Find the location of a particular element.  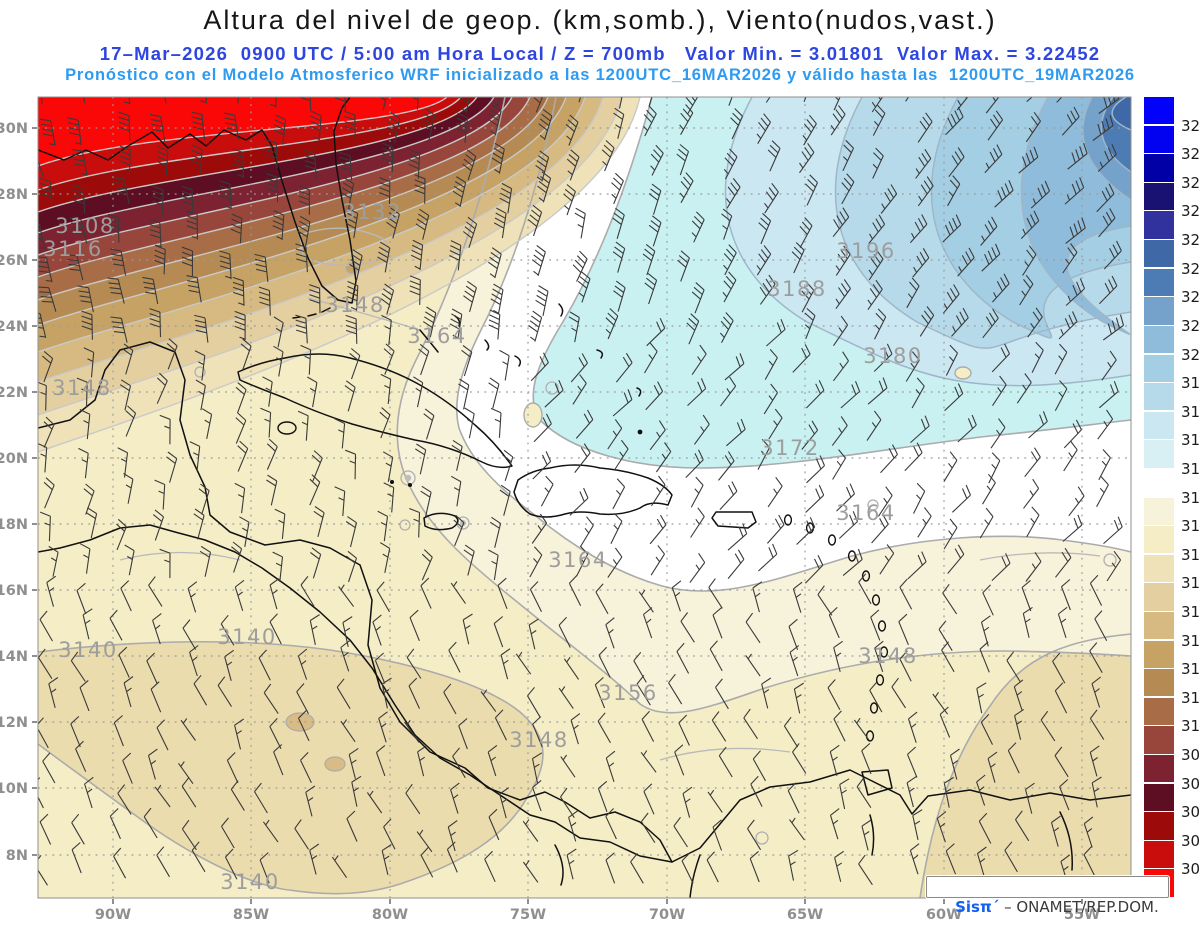

watermark-org: – ONAMET/REP.DOM. is located at coordinates (1079, 907).